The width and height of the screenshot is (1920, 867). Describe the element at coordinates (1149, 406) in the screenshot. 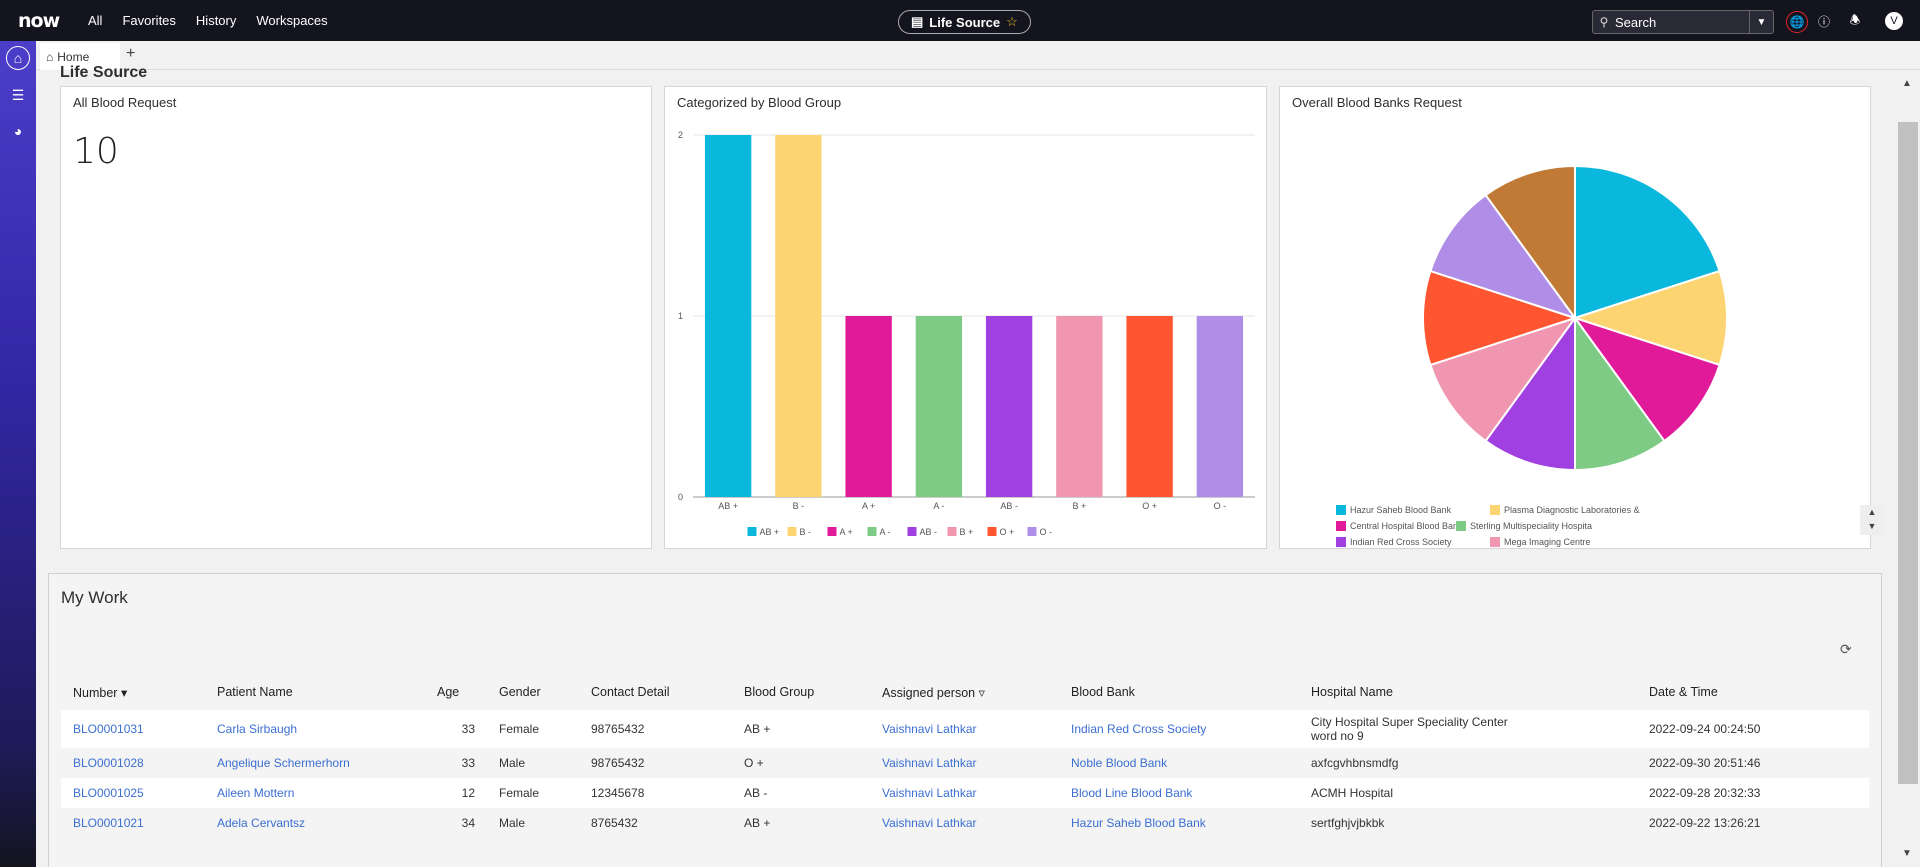

I see `bar-opos` at that location.